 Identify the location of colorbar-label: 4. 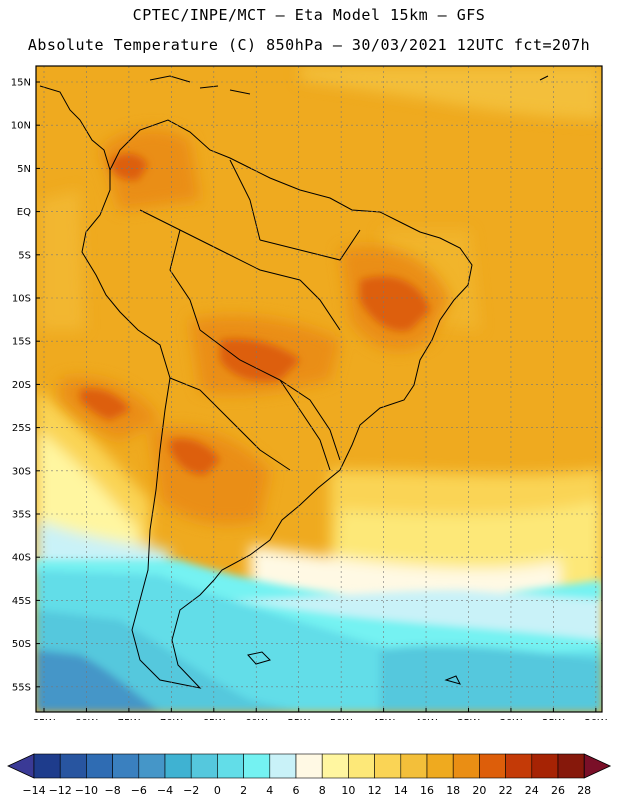
(269, 790).